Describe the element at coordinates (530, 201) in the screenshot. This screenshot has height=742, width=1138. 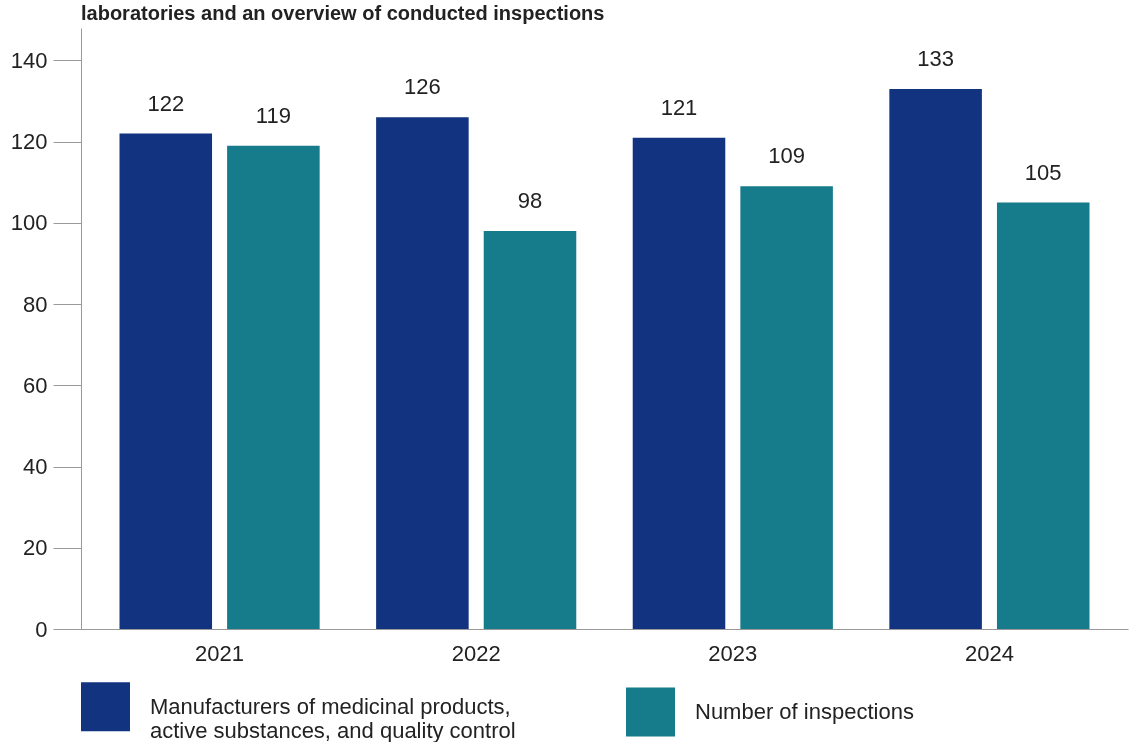
I see `data-label: 98` at that location.